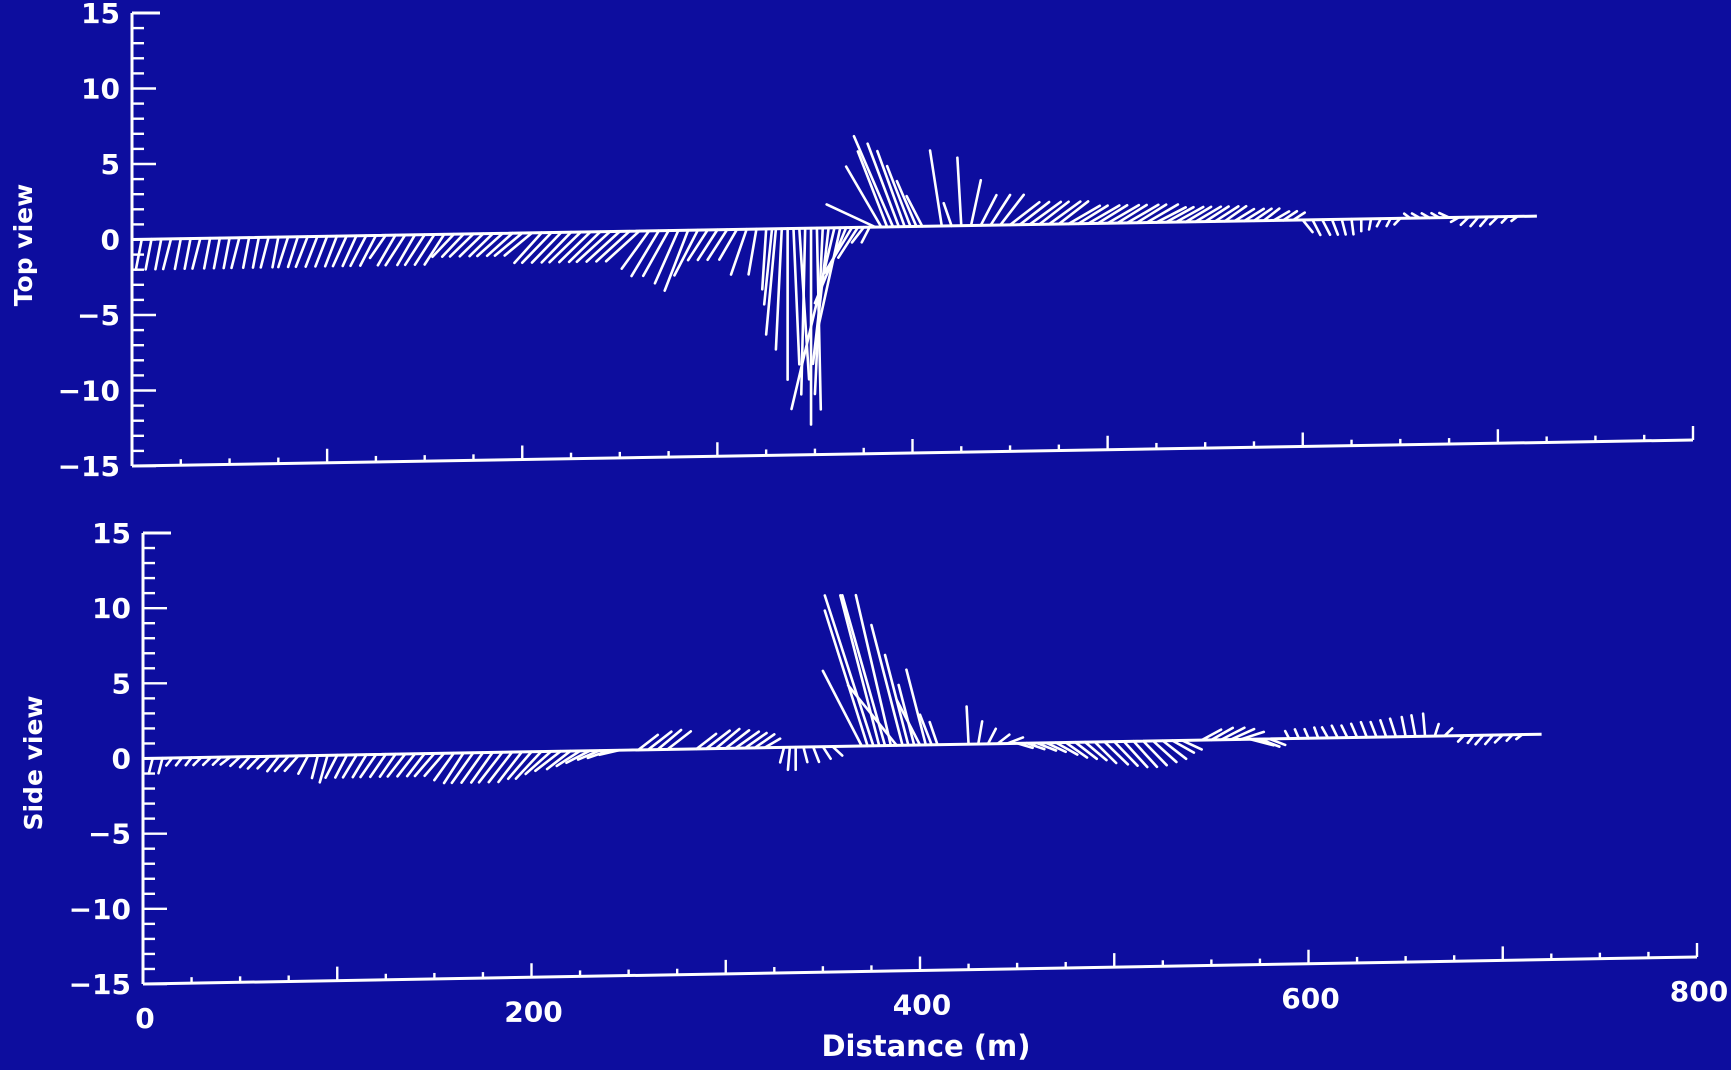 This screenshot has width=1731, height=1070. Describe the element at coordinates (23, 245) in the screenshot. I see `top-view-ylabel: Top view` at that location.